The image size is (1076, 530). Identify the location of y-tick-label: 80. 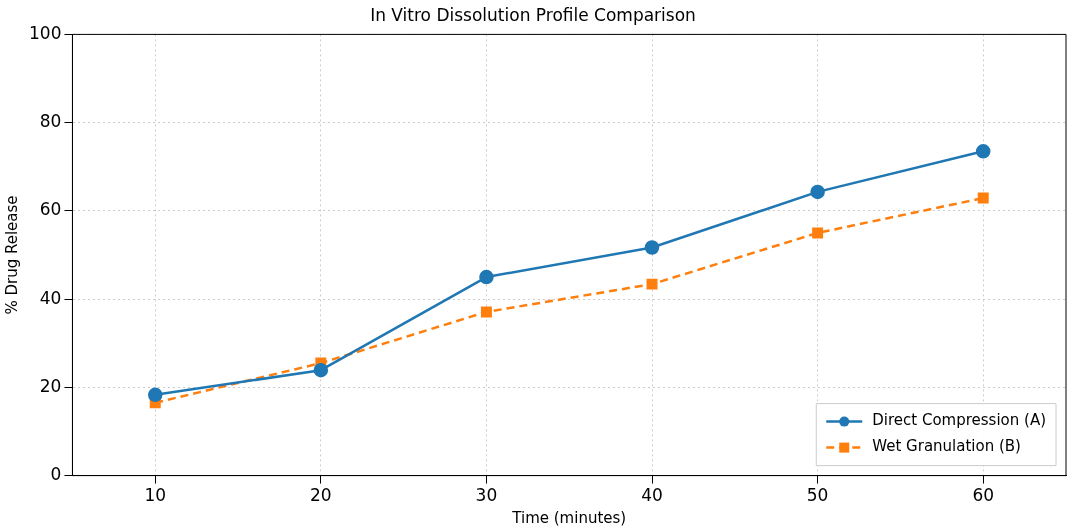
(50, 121).